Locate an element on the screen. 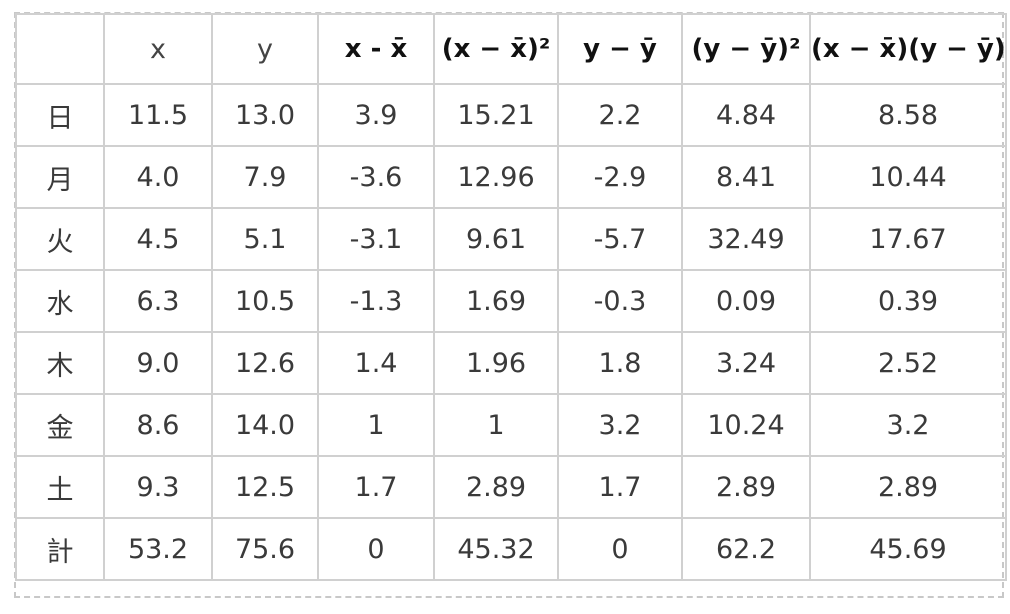 This screenshot has height=614, width=1010. table-cell: 8.41 is located at coordinates (746, 177).